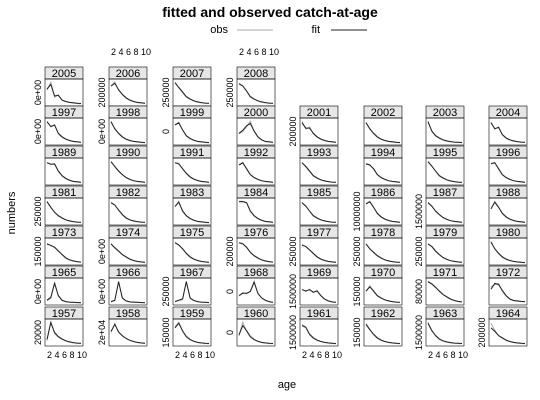 This screenshot has width=540, height=400. I want to click on y-tick-label-2006: 200000, so click(102, 92).